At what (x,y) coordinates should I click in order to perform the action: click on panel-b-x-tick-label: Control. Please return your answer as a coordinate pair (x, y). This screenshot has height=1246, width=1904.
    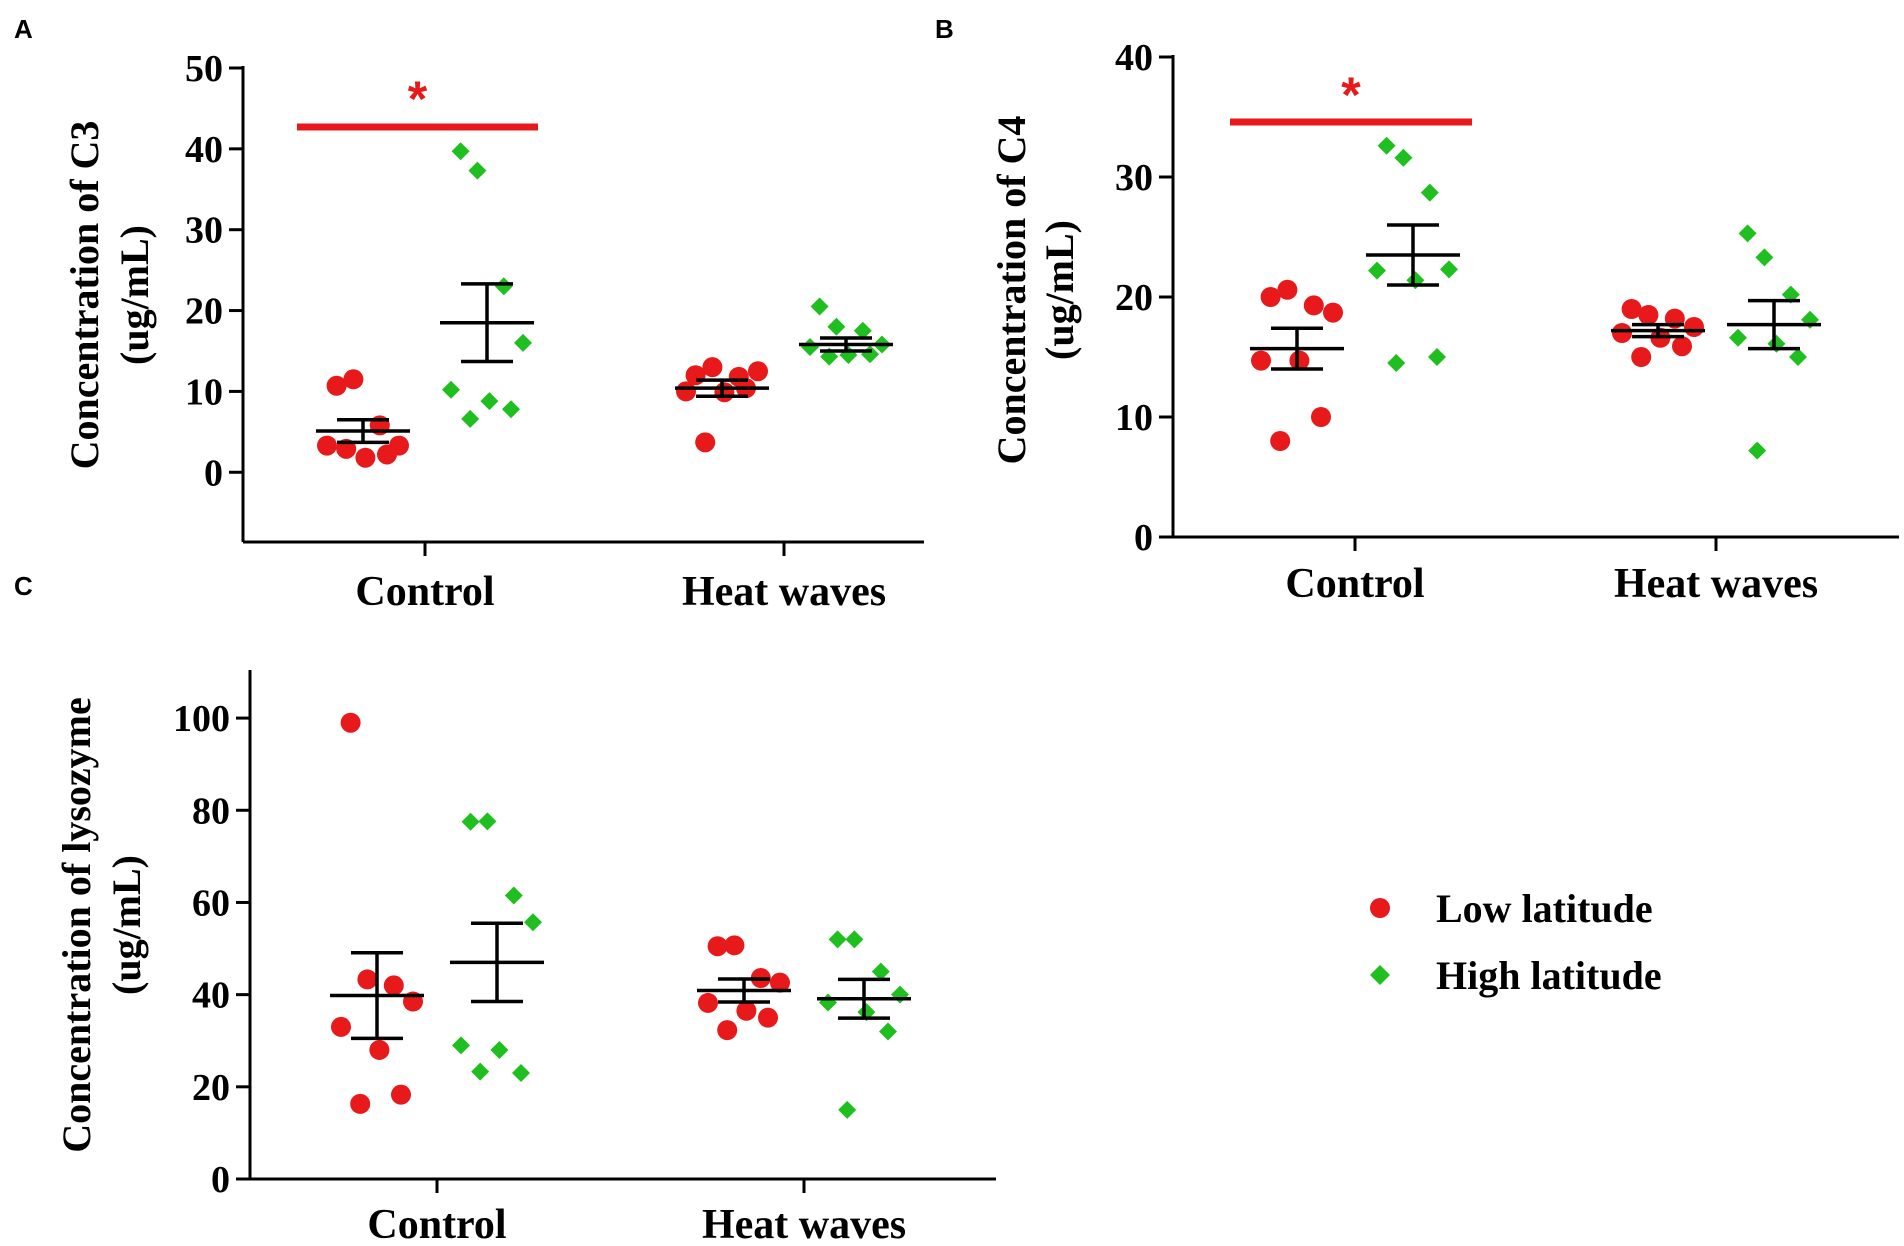
    Looking at the image, I should click on (1354, 584).